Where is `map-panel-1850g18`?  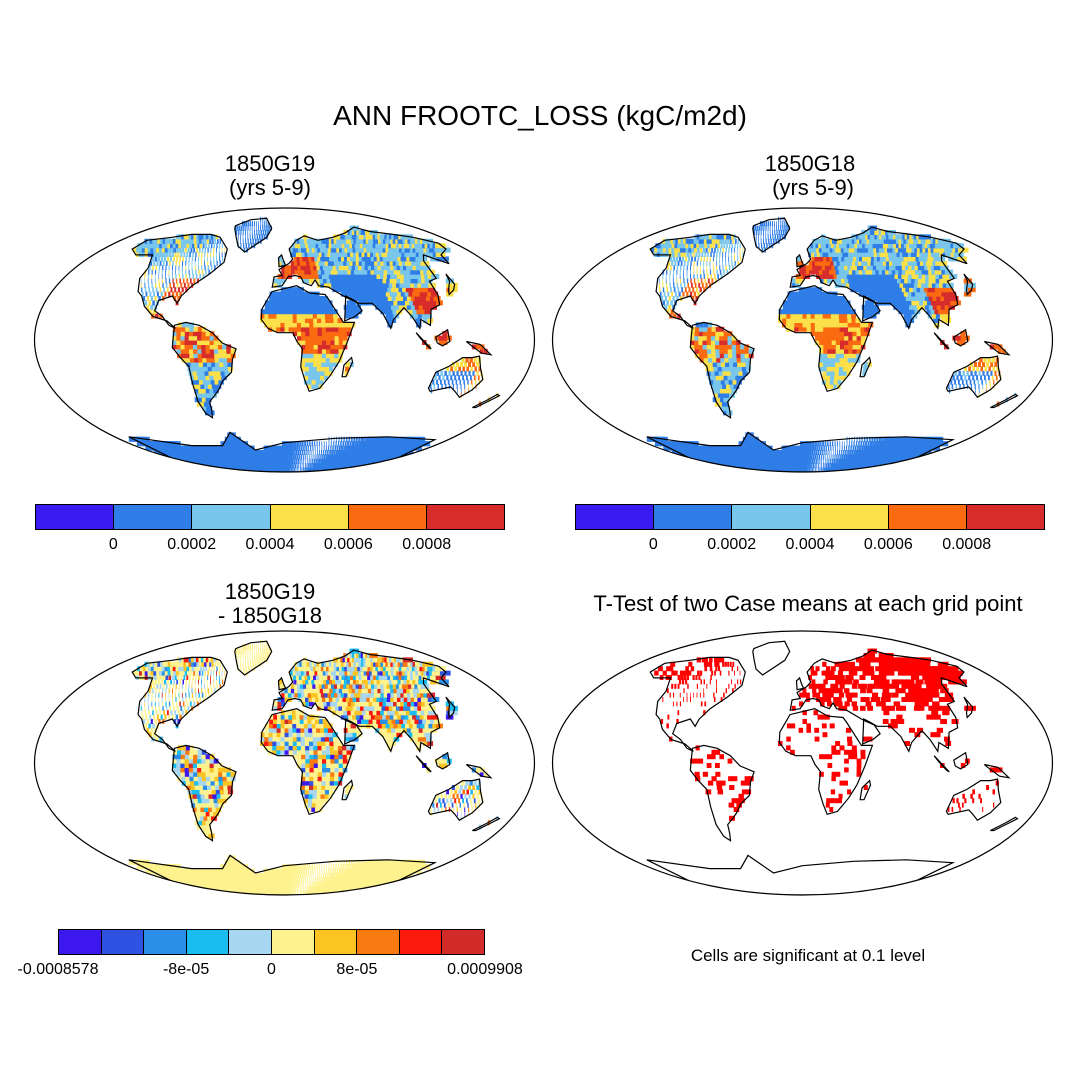
map-panel-1850g18 is located at coordinates (802, 340).